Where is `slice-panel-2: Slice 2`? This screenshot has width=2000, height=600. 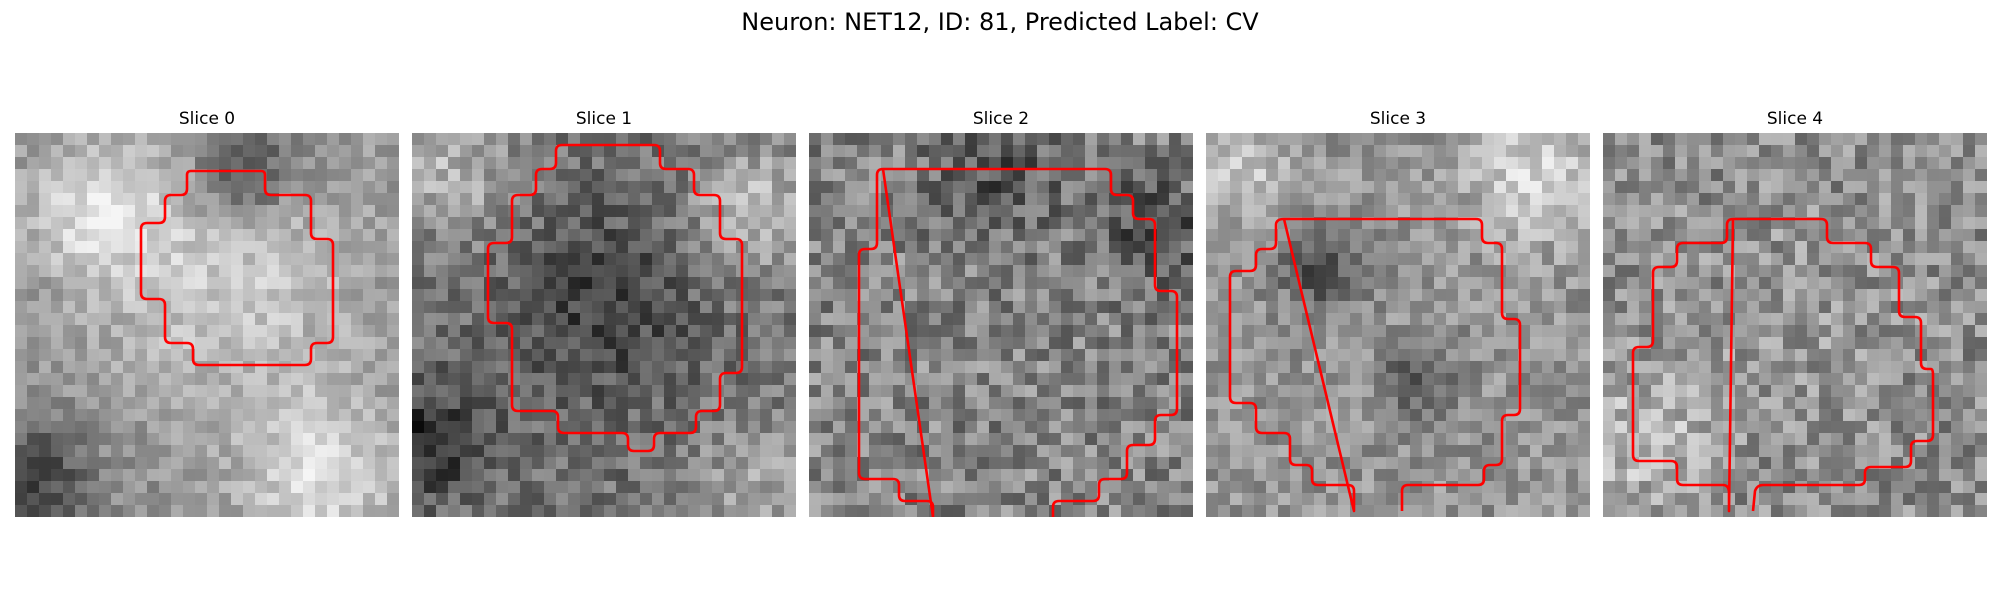 slice-panel-2: Slice 2 is located at coordinates (1001, 311).